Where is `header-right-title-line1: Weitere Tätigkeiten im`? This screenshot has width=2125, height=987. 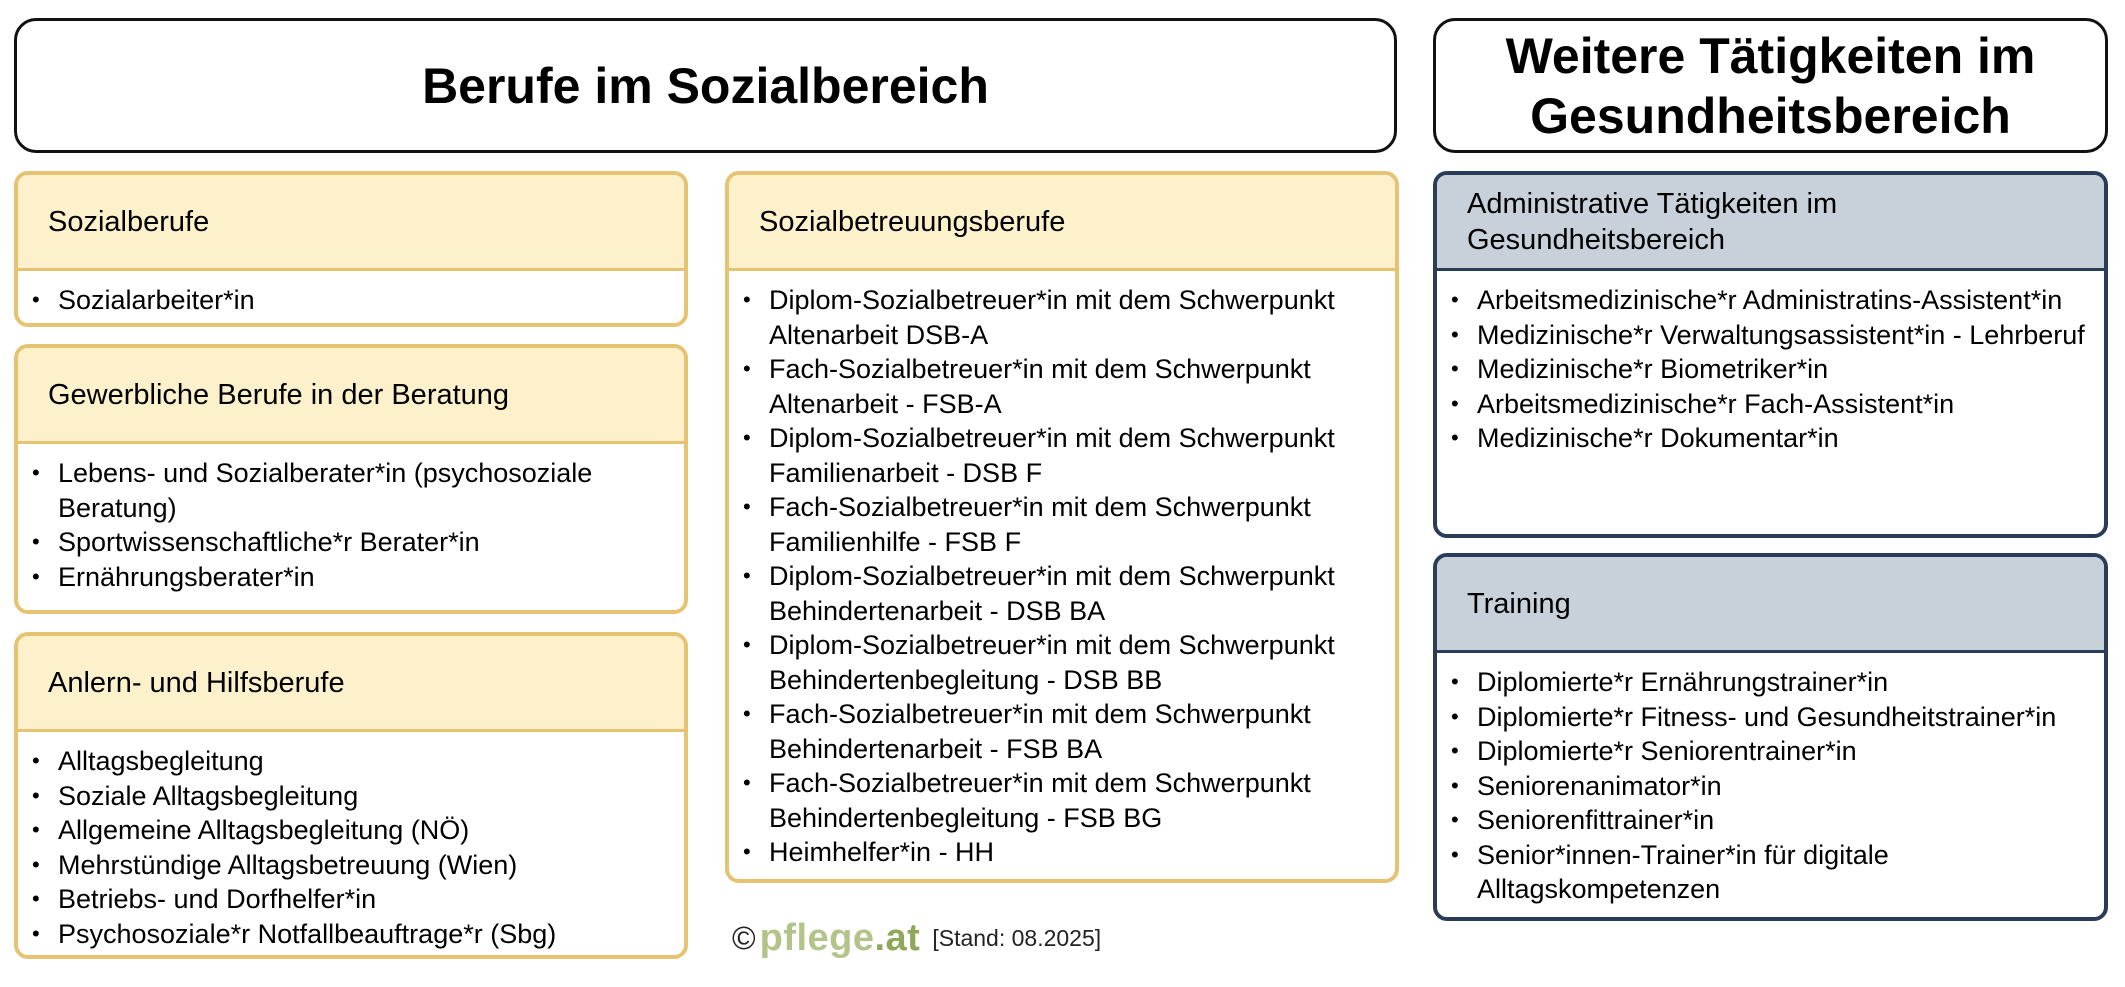
header-right-title-line1: Weitere Tätigkeiten im is located at coordinates (1770, 55).